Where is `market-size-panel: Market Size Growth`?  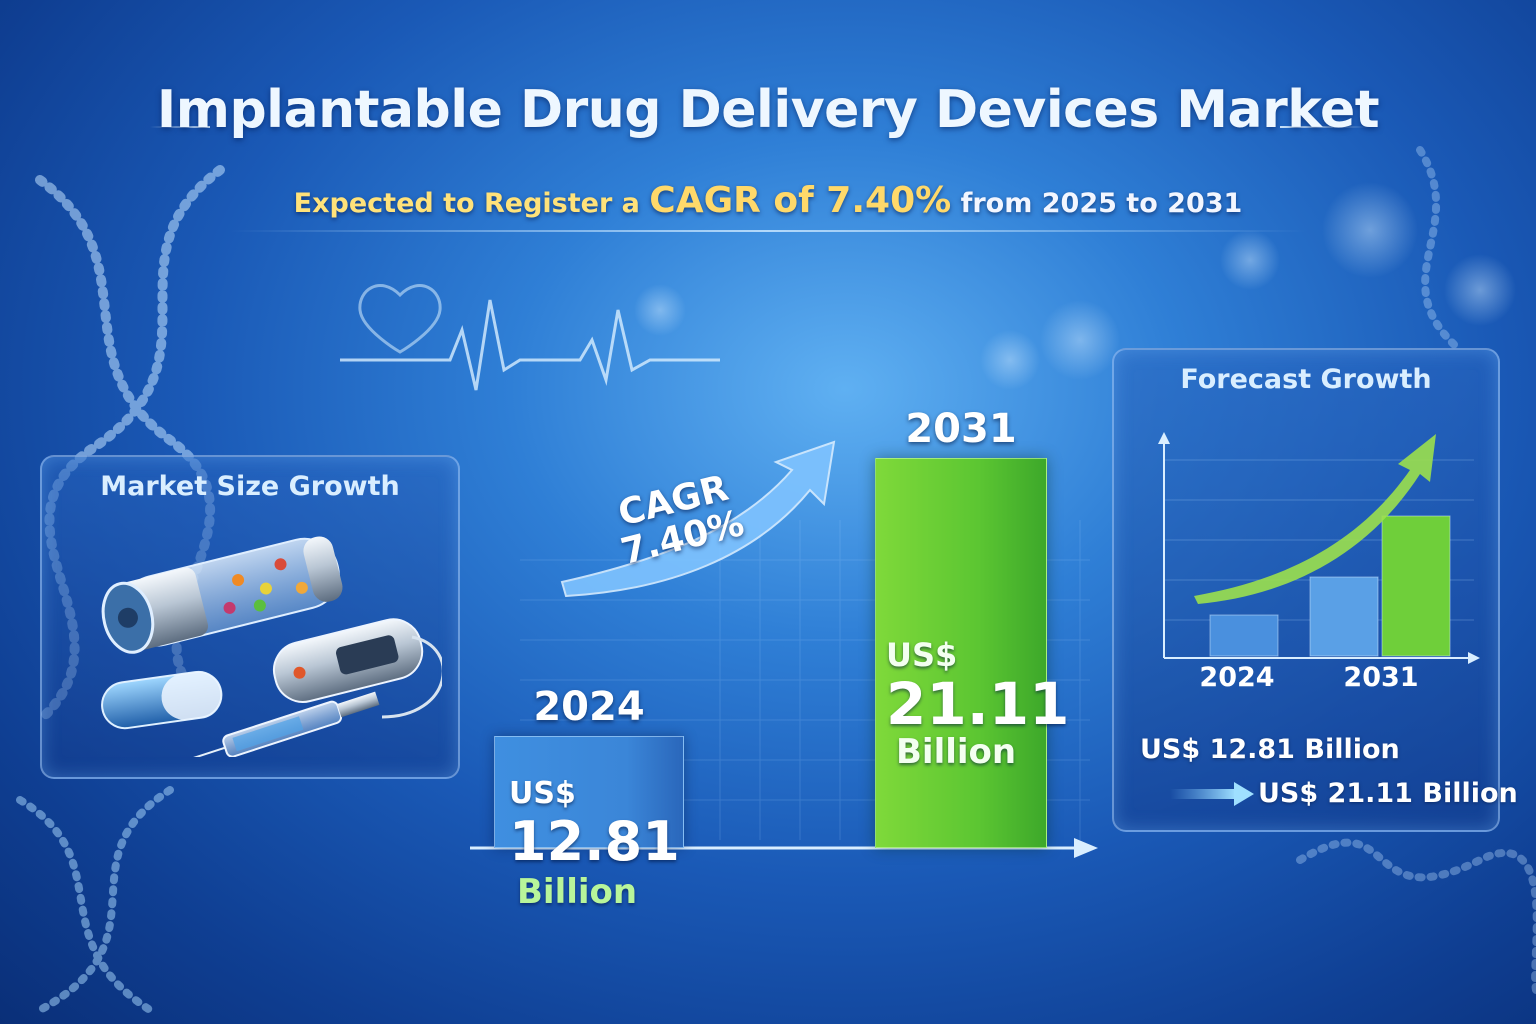 market-size-panel: Market Size Growth is located at coordinates (250, 617).